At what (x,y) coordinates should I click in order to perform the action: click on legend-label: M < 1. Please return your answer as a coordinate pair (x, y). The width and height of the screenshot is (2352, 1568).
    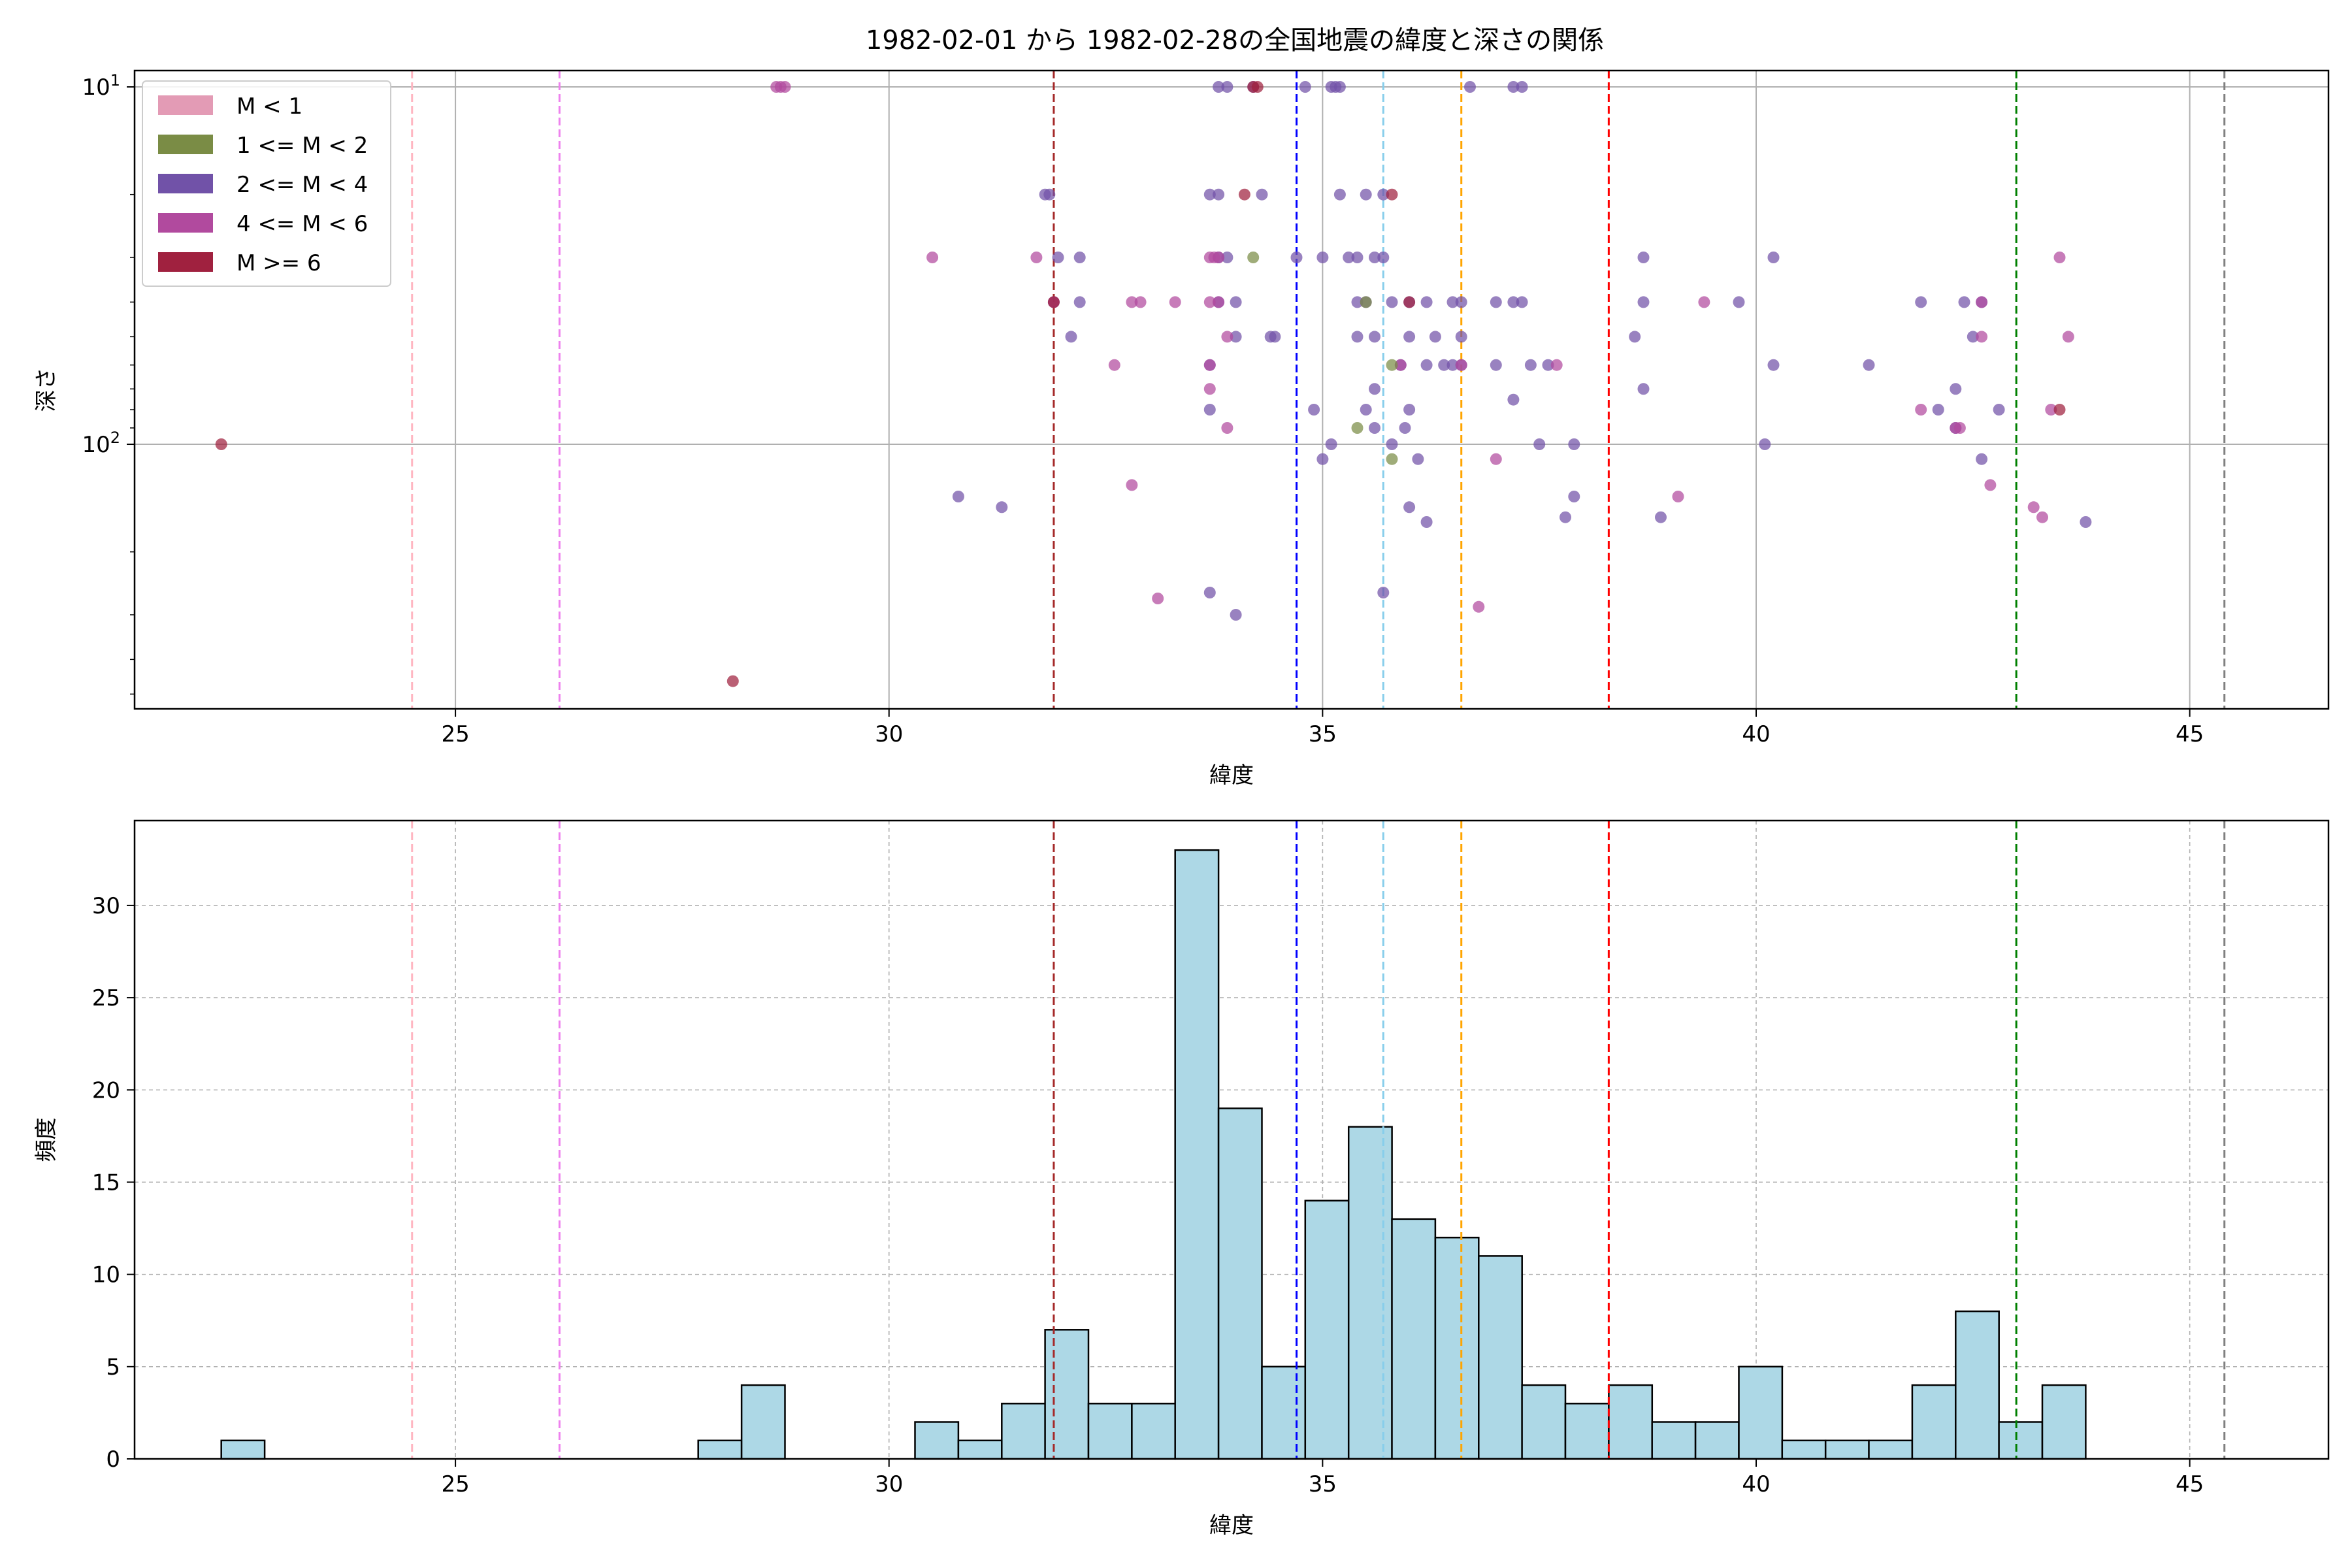
    Looking at the image, I should click on (269, 106).